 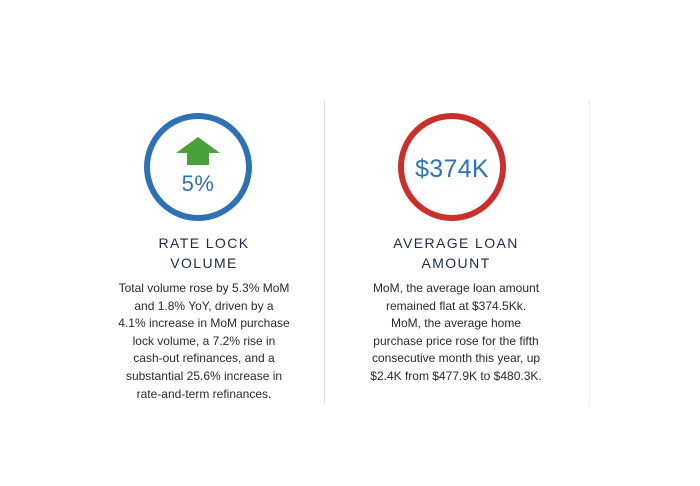 I want to click on rate-lock-description-line: cash-out refinances, and a, so click(x=204, y=358).